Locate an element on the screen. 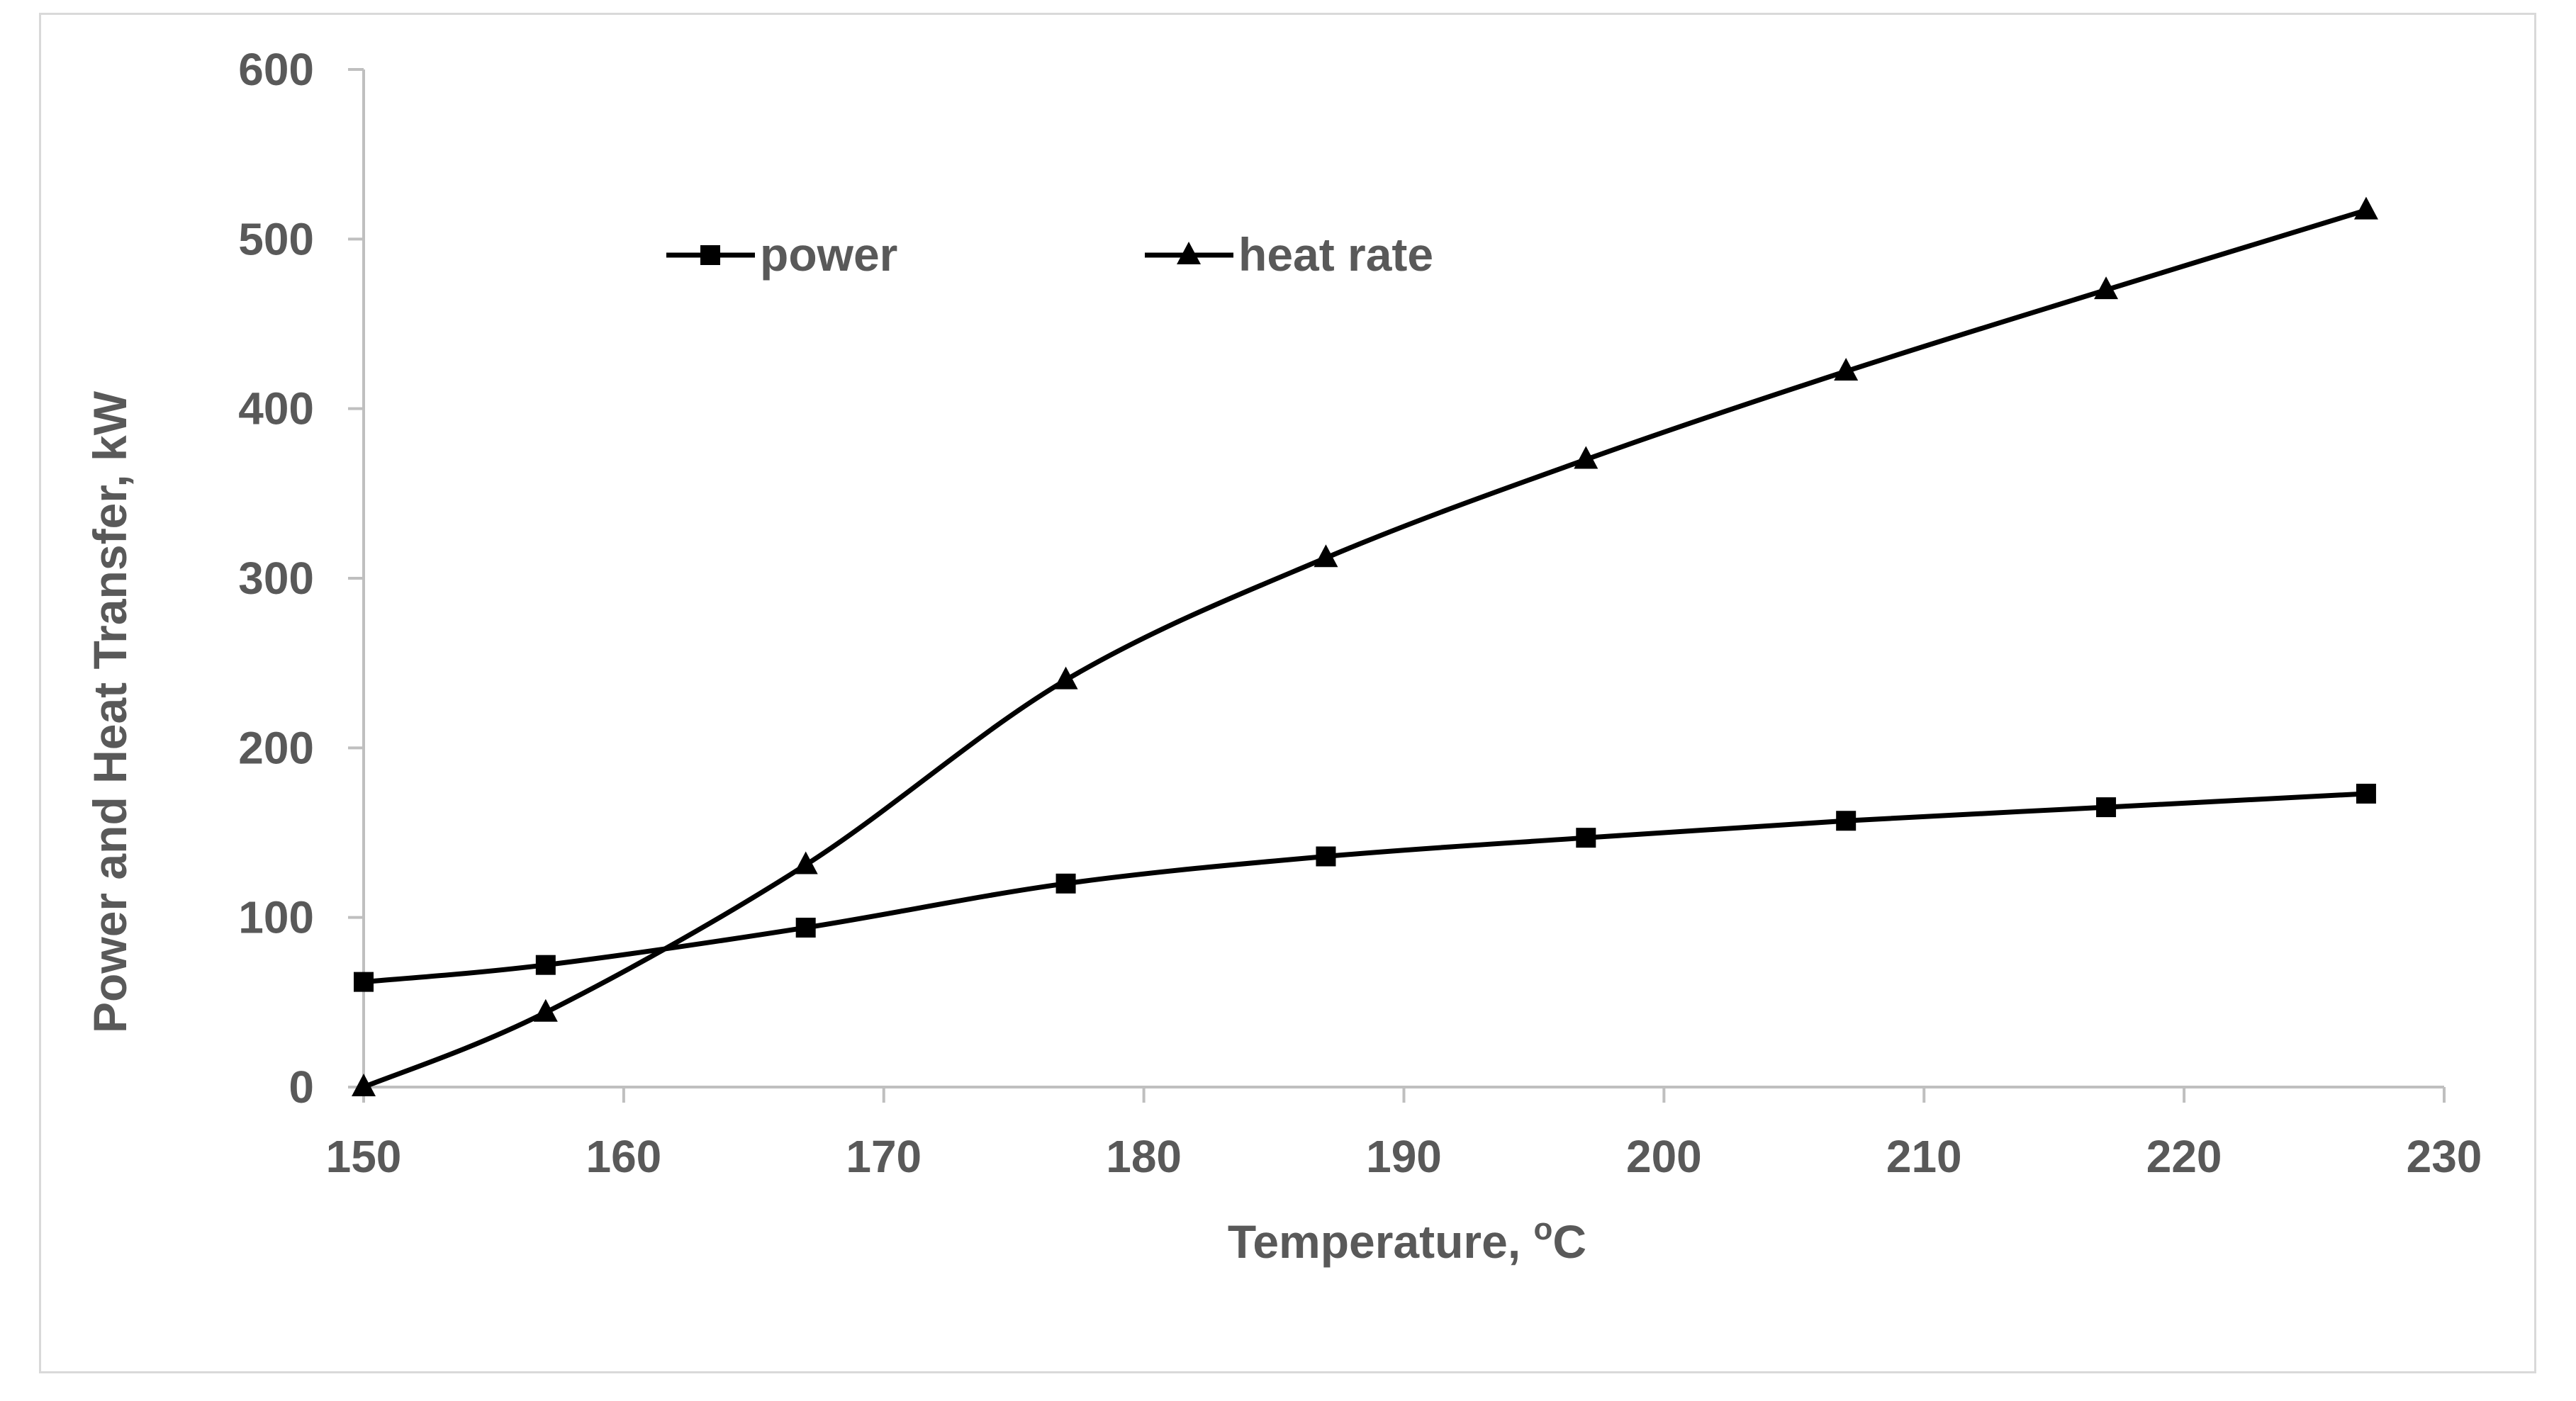 The height and width of the screenshot is (1401, 2576). legend-label-power: power is located at coordinates (828, 254).